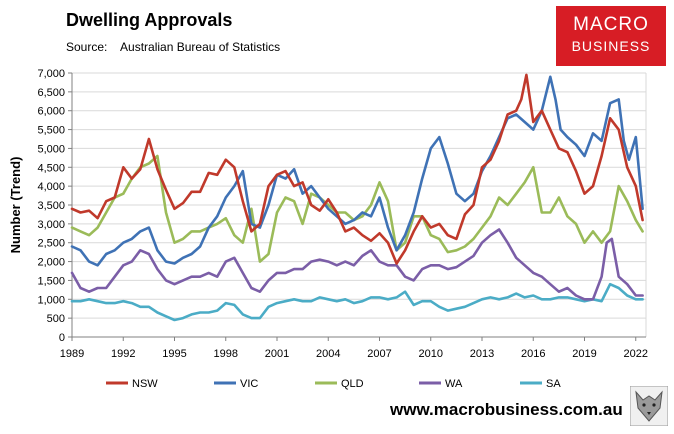 The image size is (674, 434). What do you see at coordinates (51, 149) in the screenshot?
I see `y-tick-label: 5,000` at bounding box center [51, 149].